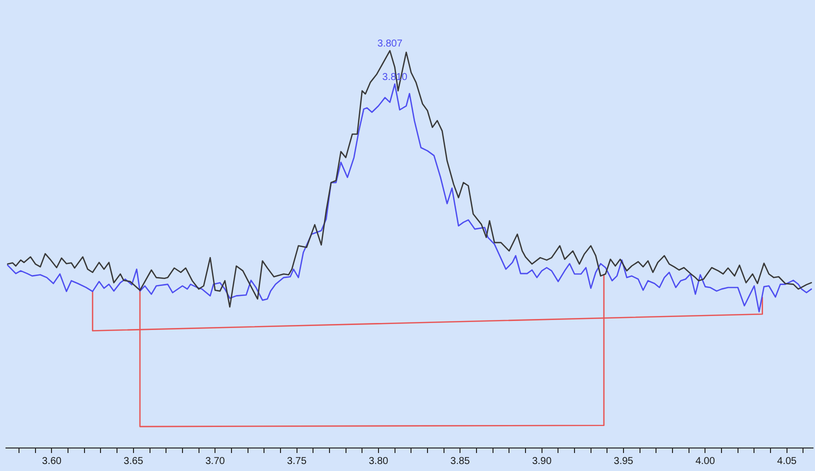  I want to click on x-tick-label: 3.75, so click(297, 461).